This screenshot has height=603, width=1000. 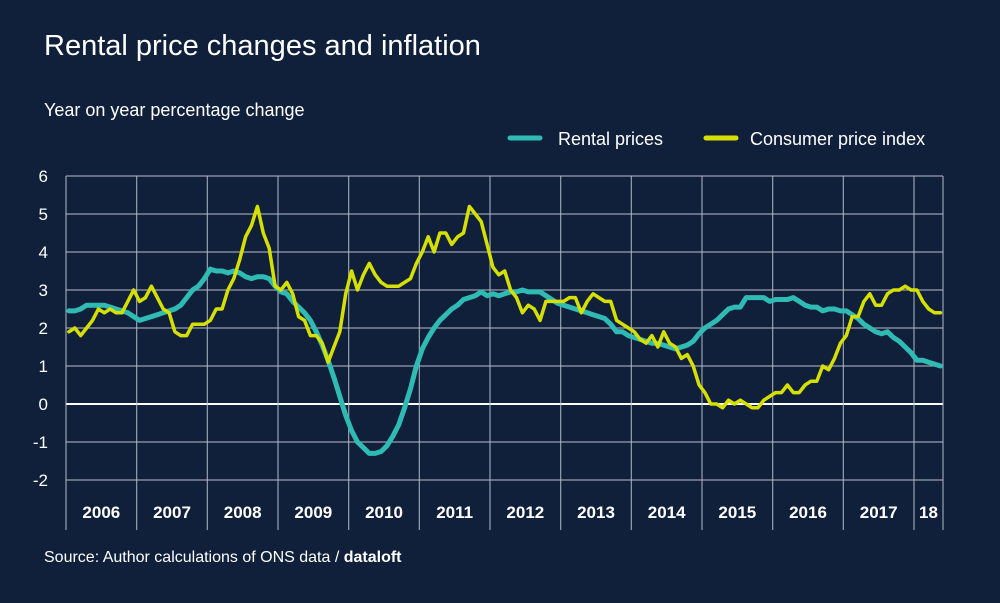 I want to click on legend-label: Consumer price index, so click(x=837, y=139).